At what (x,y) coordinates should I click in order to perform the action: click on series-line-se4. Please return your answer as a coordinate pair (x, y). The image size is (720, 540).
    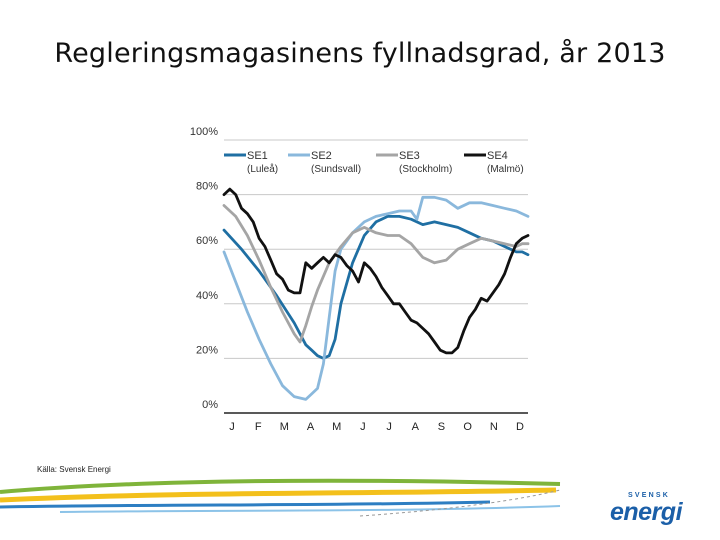
    Looking at the image, I should click on (376, 271).